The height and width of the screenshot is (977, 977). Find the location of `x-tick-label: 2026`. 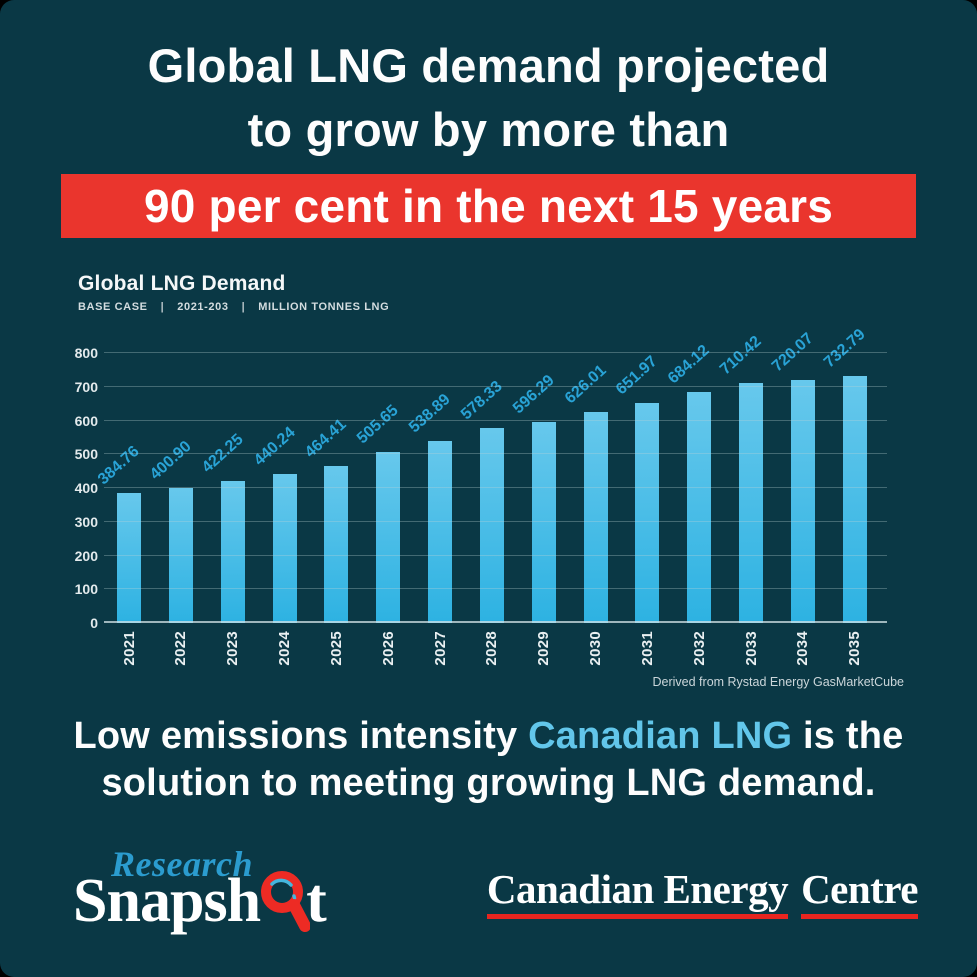

x-tick-label: 2026 is located at coordinates (388, 648).